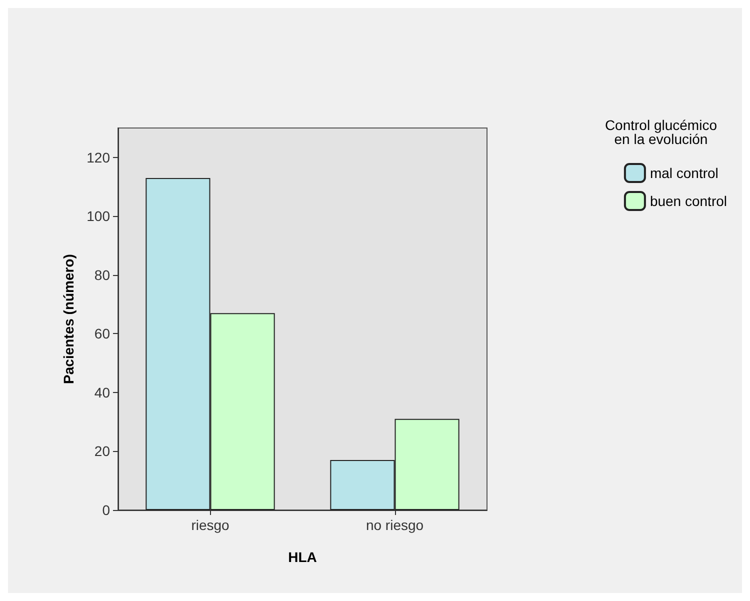  Describe the element at coordinates (661, 132) in the screenshot. I see `legend-title: Control glucémico en la evolución` at that location.